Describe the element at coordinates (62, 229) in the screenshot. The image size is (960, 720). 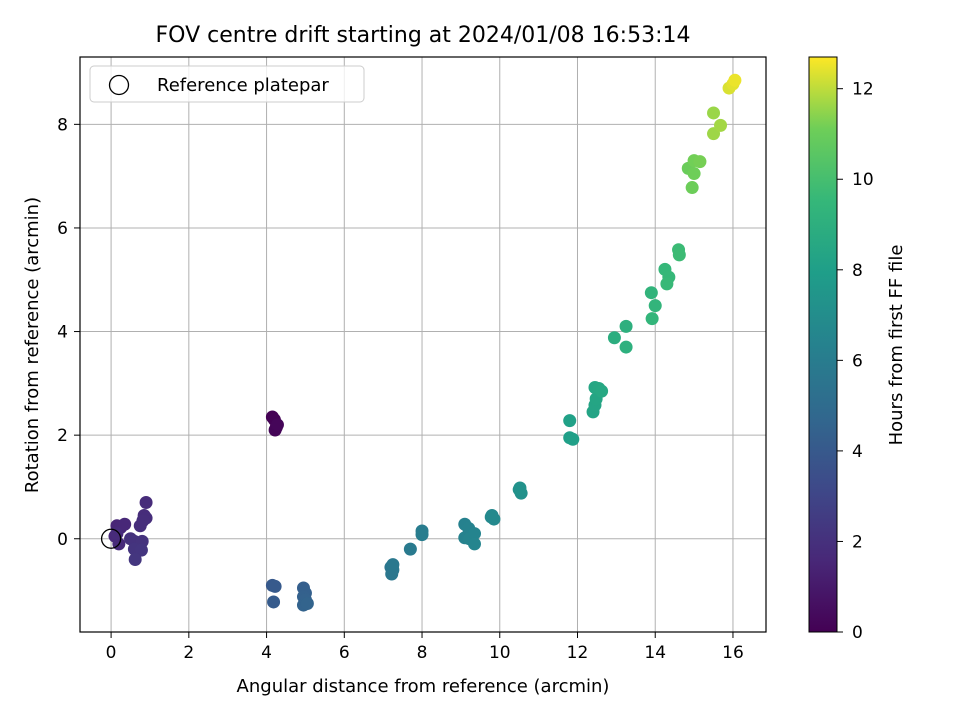
I see `y-tick-label: 6` at that location.